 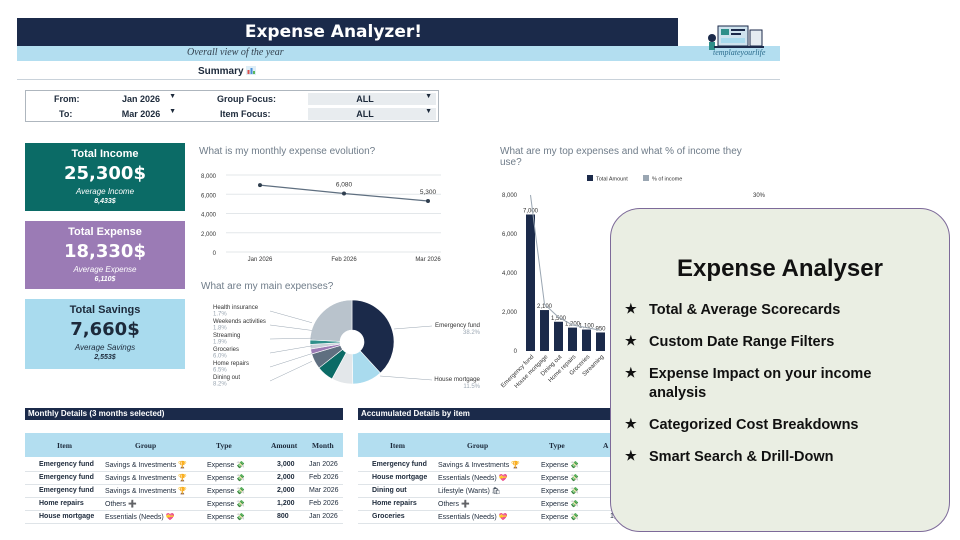 I want to click on feature-text: Custom Date Range Filters, so click(x=742, y=342).